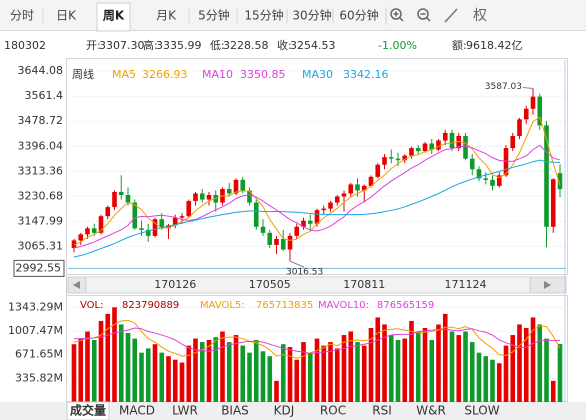  What do you see at coordinates (397, 15) in the screenshot?
I see `zoom-in-icon` at bounding box center [397, 15].